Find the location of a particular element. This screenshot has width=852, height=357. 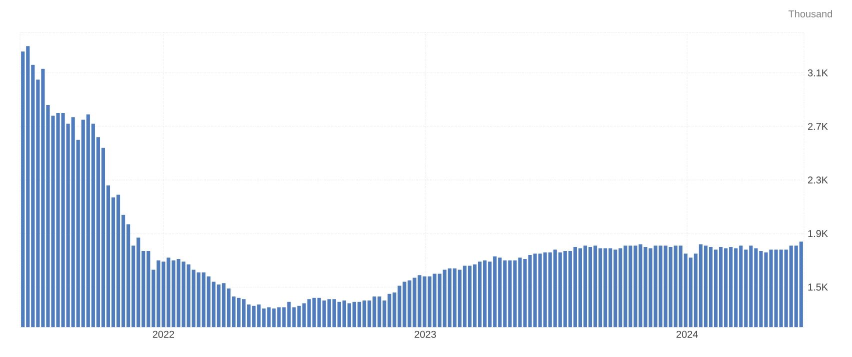

y-tick-label: 1.5K is located at coordinates (818, 287).